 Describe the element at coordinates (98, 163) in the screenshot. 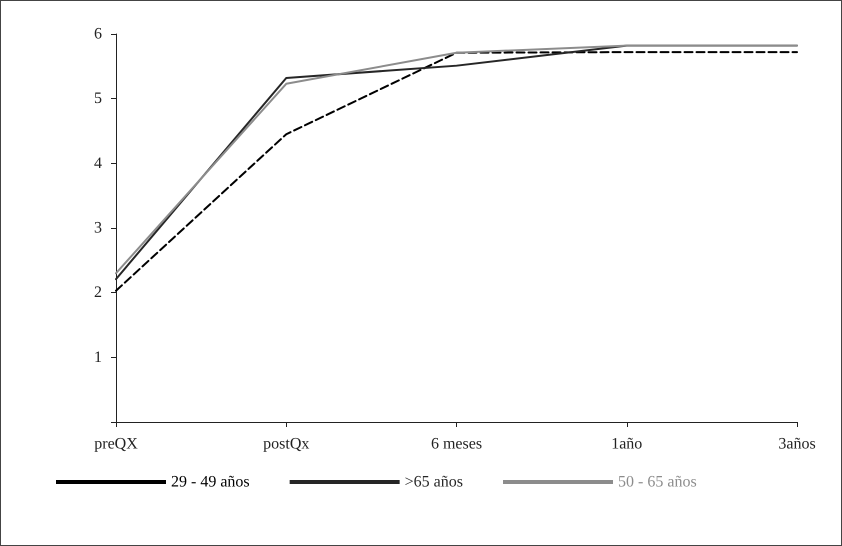

I see `y-tick-label: 4` at that location.